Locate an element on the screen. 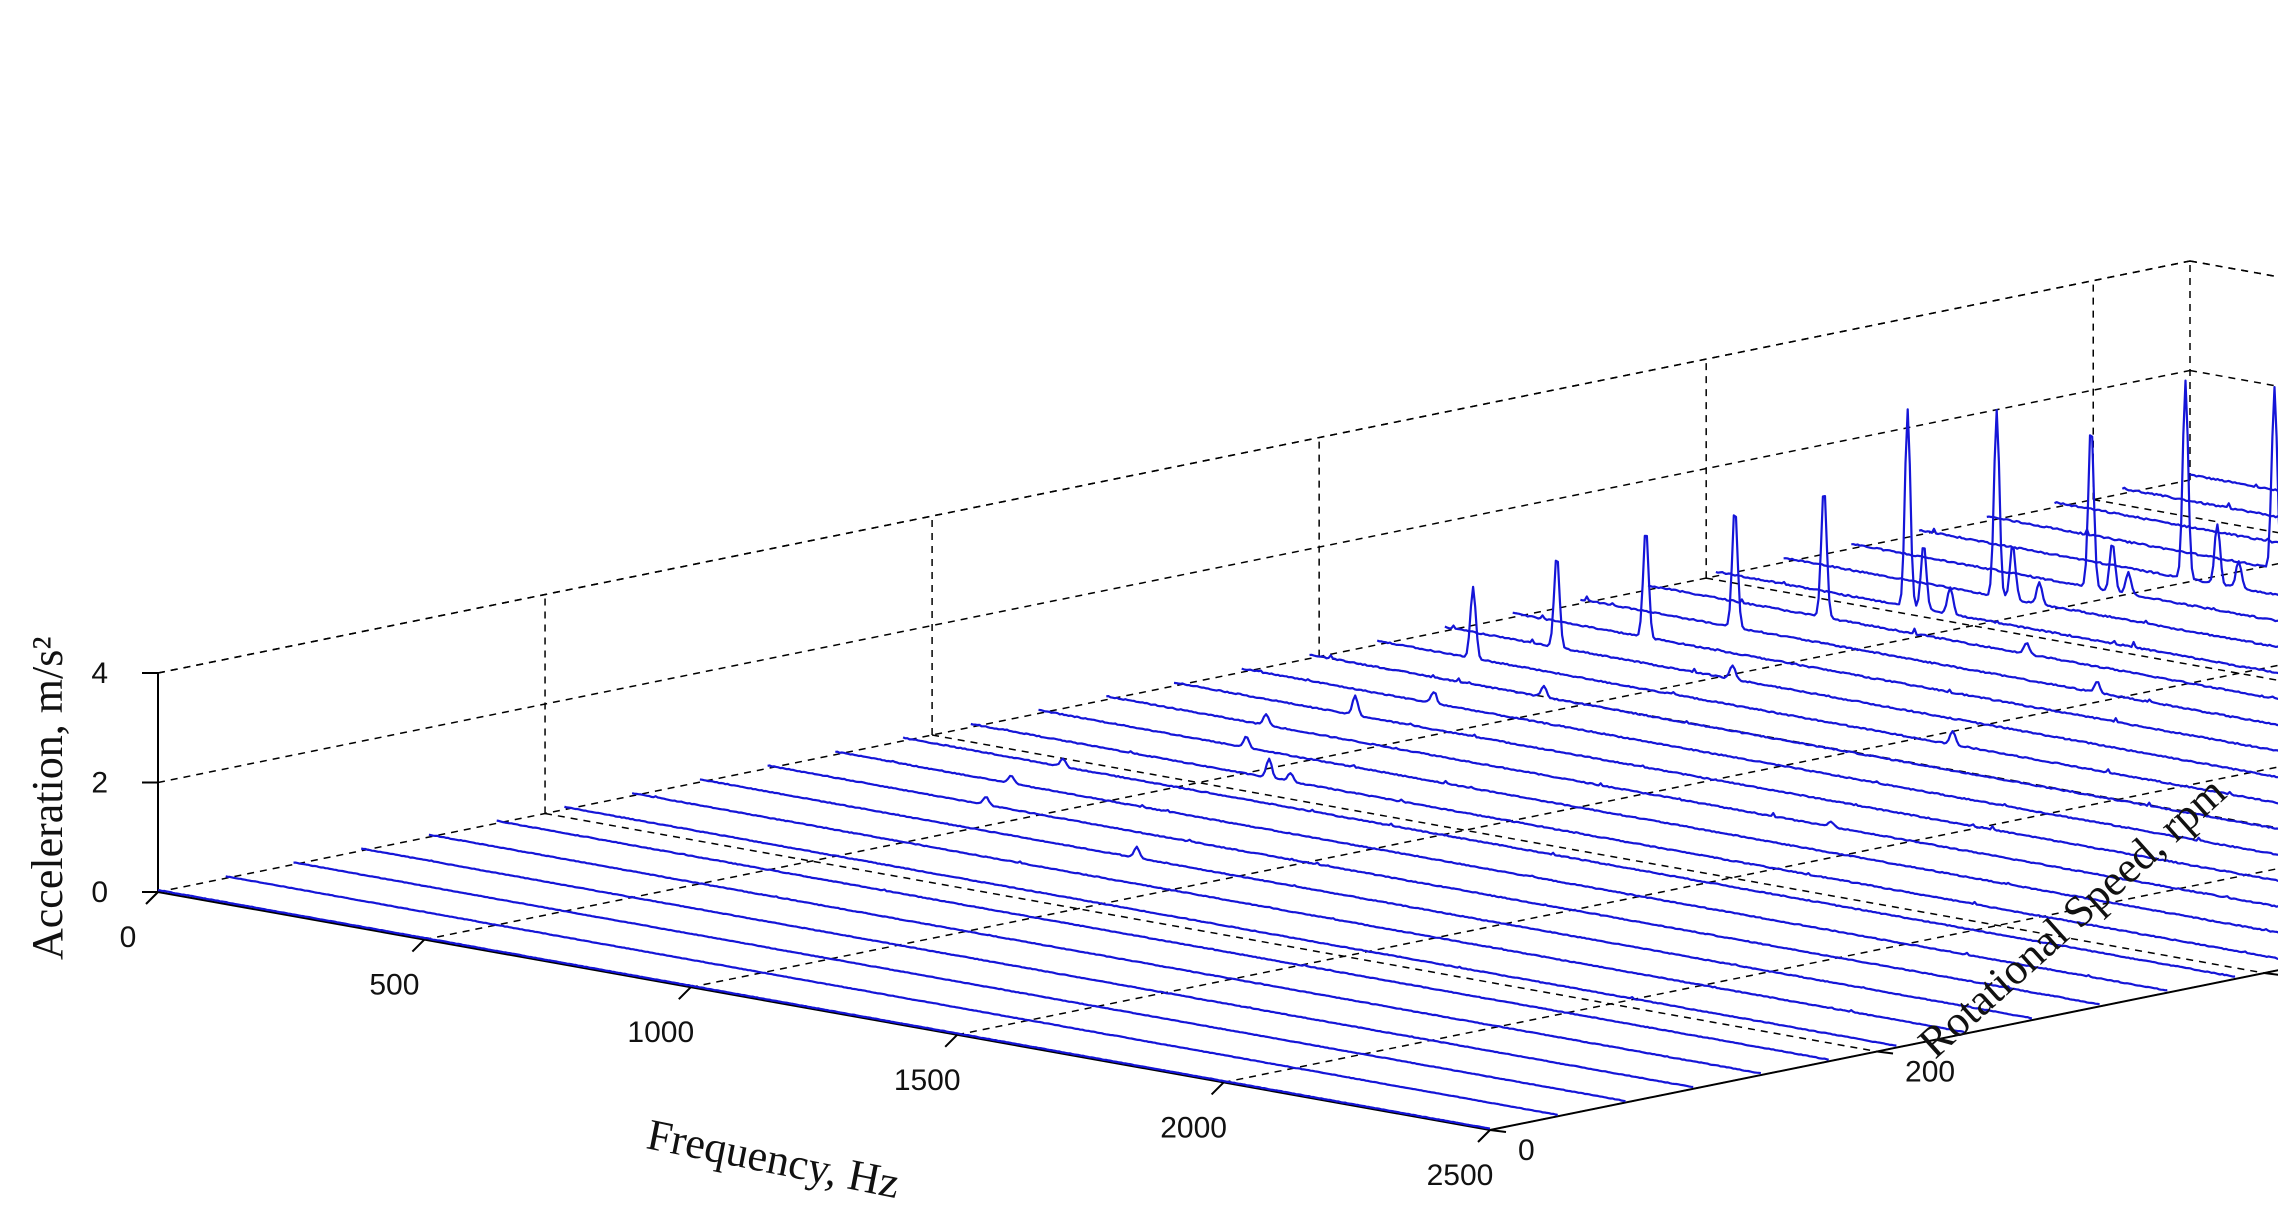 Image resolution: width=2278 pixels, height=1222 pixels. x-tick-label: 0 is located at coordinates (128, 937).